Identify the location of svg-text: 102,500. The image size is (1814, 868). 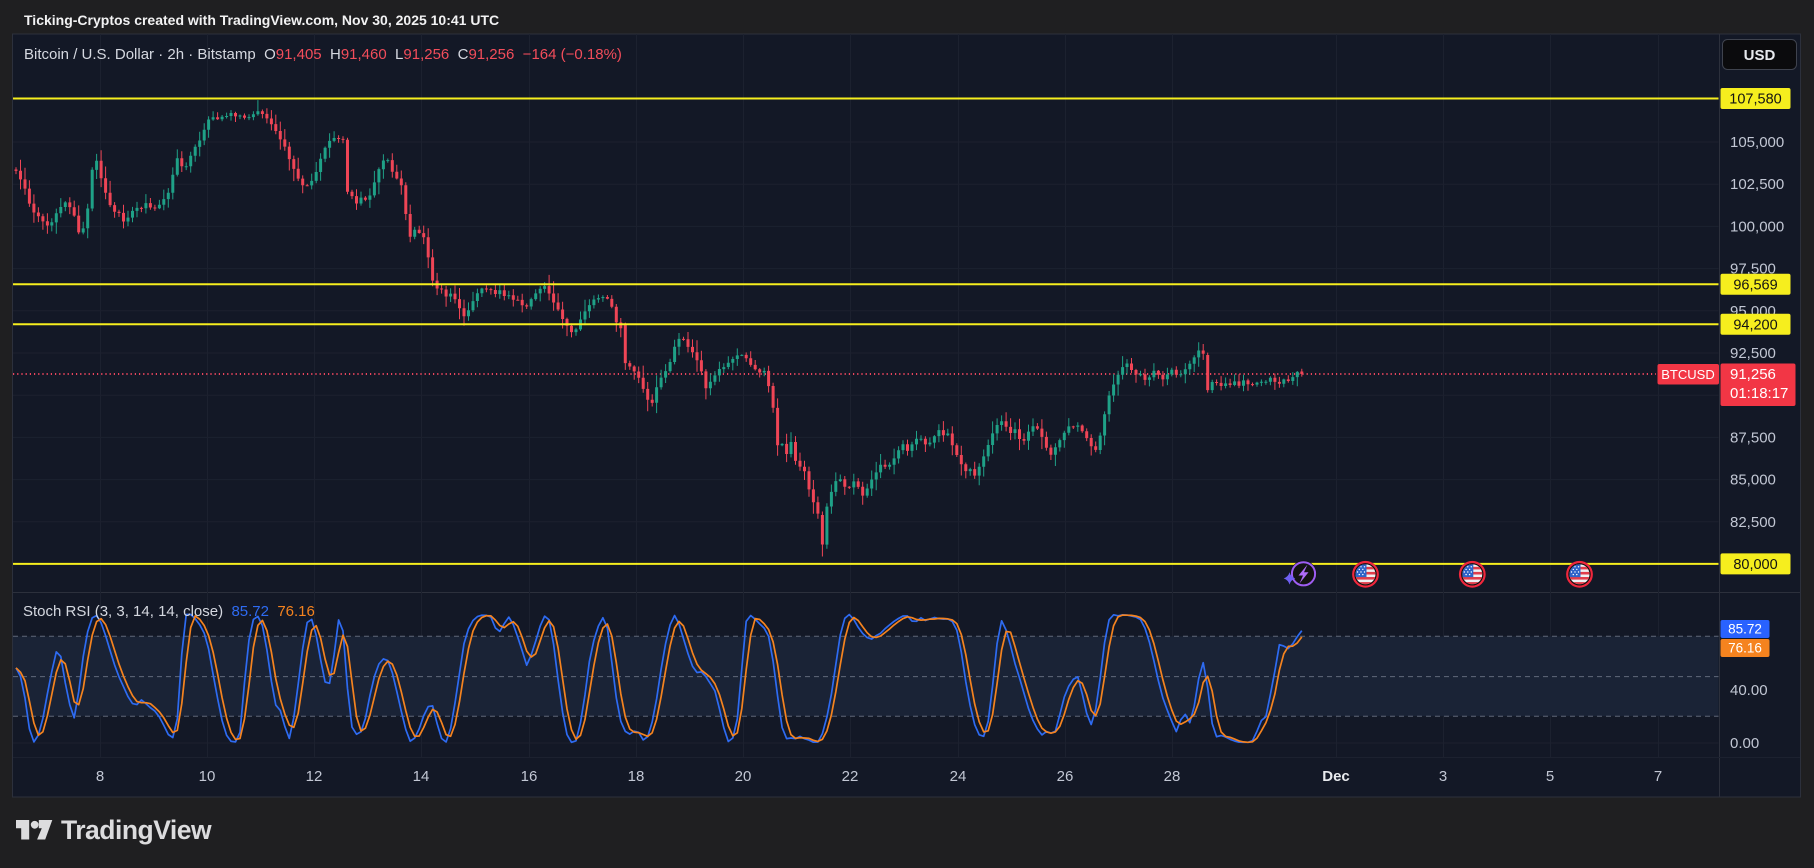
(1757, 184).